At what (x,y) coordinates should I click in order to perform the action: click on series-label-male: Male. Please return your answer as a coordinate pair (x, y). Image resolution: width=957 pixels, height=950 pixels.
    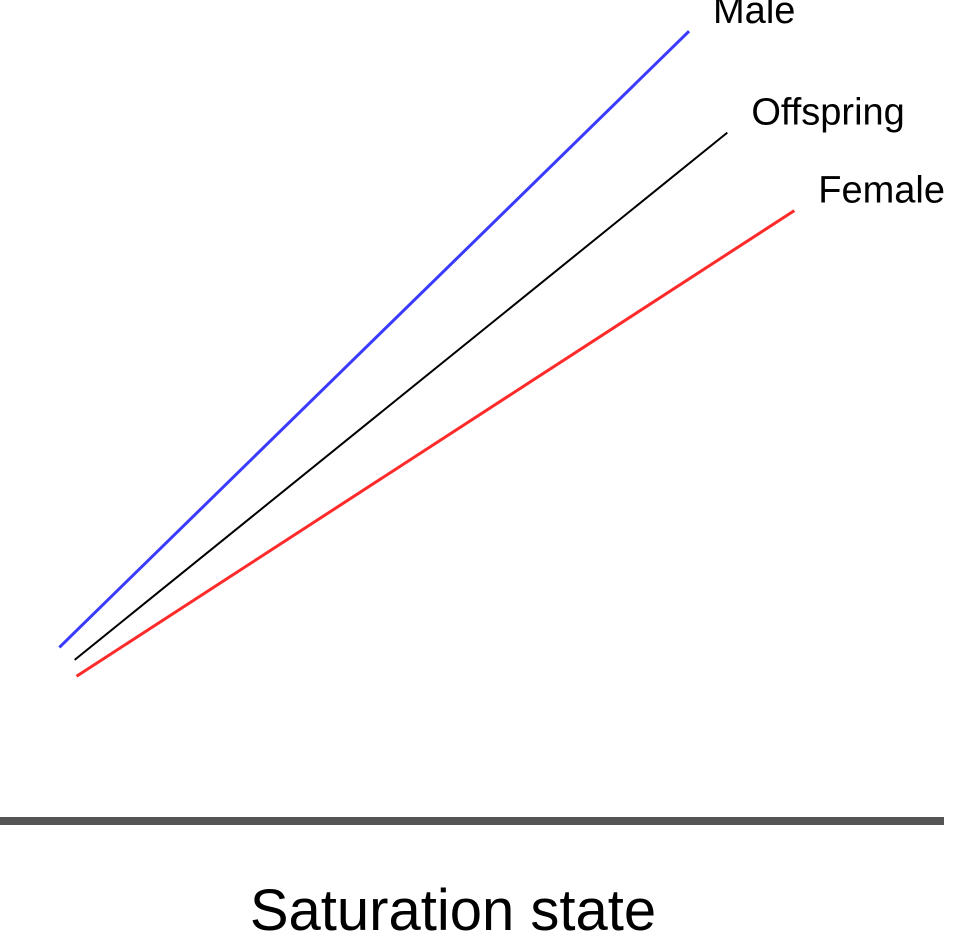
    Looking at the image, I should click on (754, 16).